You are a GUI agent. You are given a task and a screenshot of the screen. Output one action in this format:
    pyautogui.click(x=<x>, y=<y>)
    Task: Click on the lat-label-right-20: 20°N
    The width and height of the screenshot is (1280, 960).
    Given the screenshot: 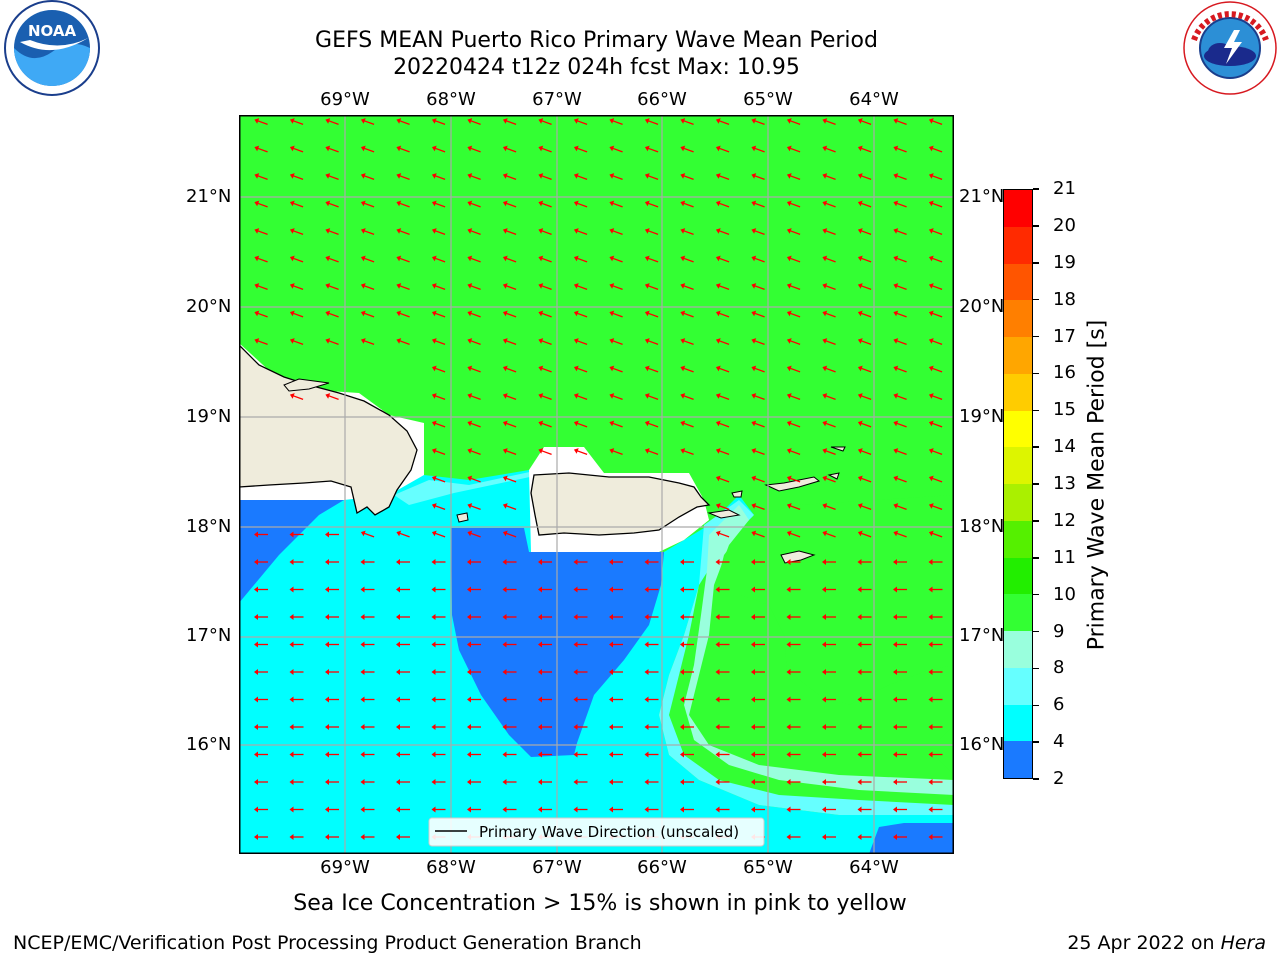 What is the action you would take?
    pyautogui.click(x=982, y=306)
    